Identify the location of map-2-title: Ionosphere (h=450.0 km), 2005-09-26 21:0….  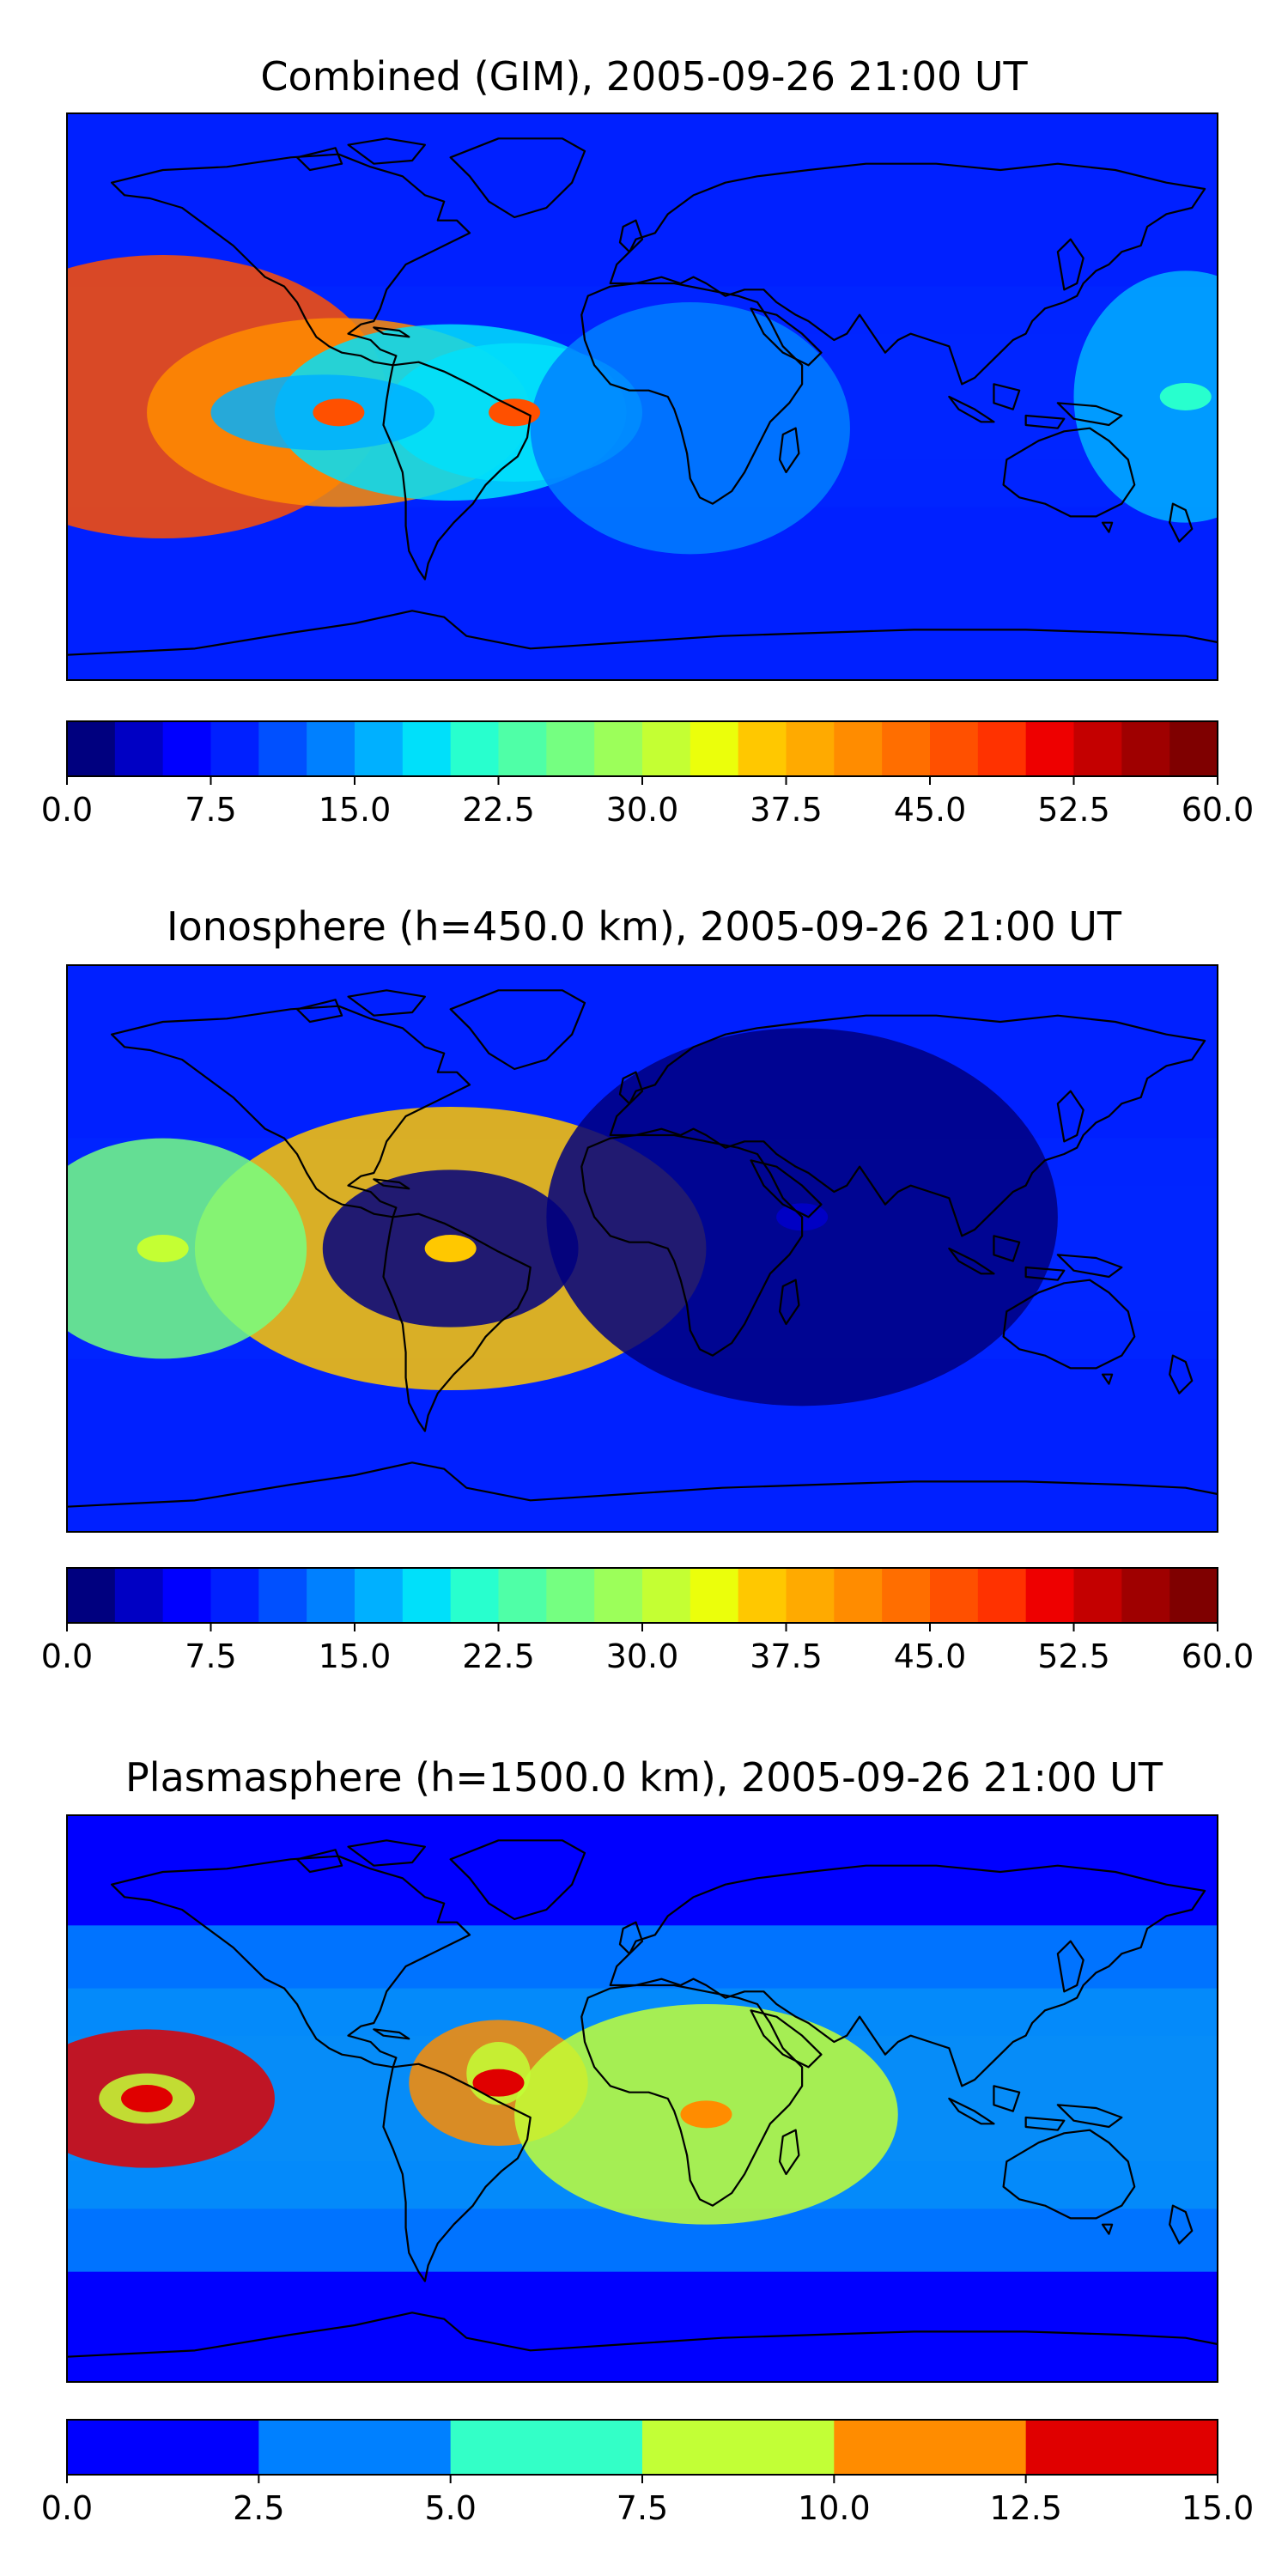
(644, 926).